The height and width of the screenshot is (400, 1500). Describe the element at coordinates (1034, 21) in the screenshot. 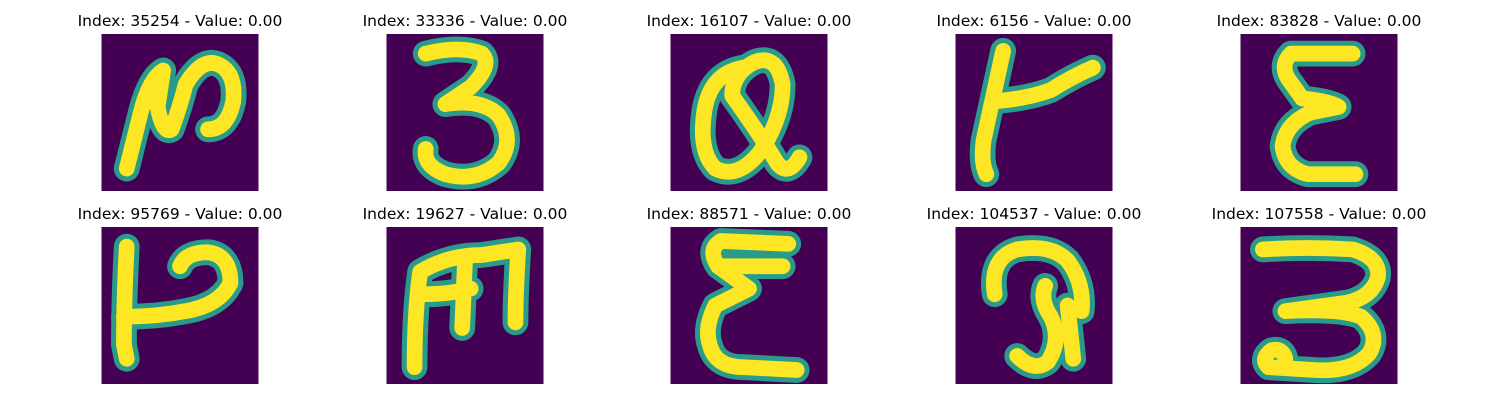

I see `panel-title: Index: 6156 - Value: 0.00` at that location.